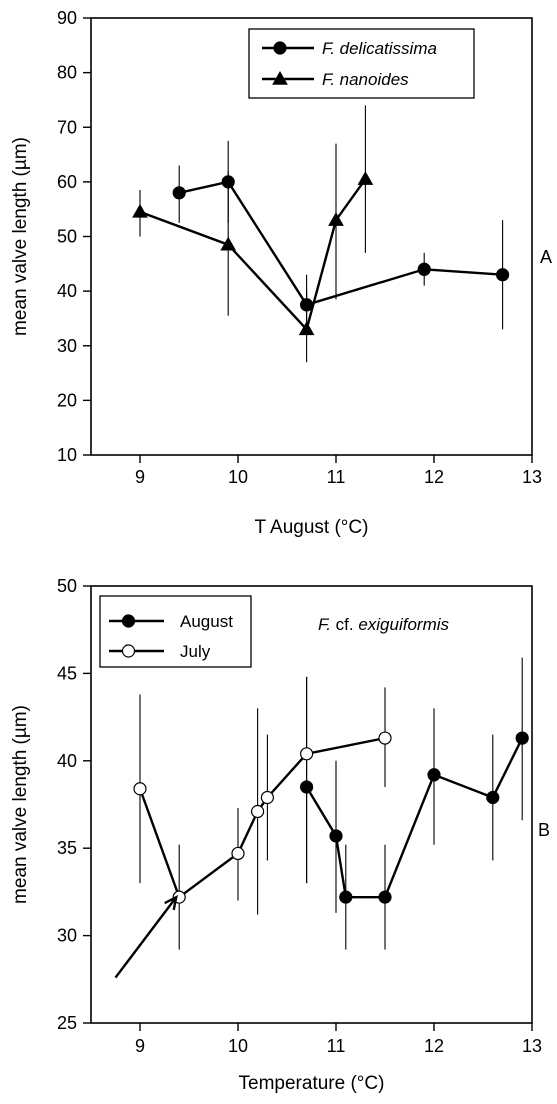 Image resolution: width=557 pixels, height=1104 pixels. What do you see at coordinates (336, 1046) in the screenshot?
I see `panel-b-x-tick-label: 11` at bounding box center [336, 1046].